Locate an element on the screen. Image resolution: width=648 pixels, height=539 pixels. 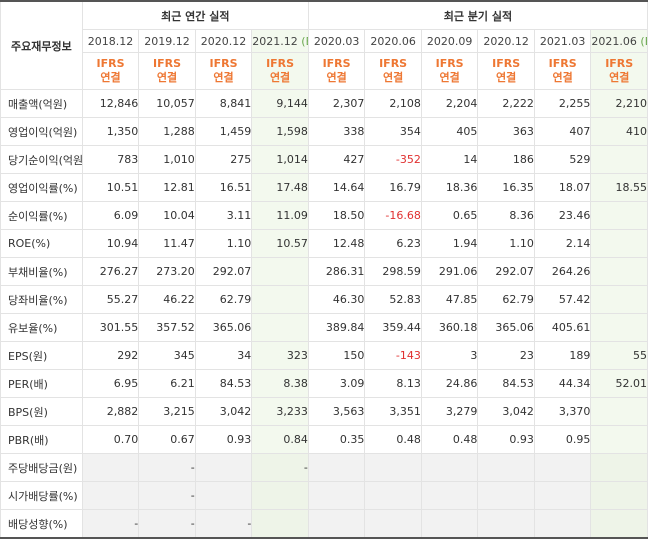
value-cell: 55 is located at coordinates (619, 355).